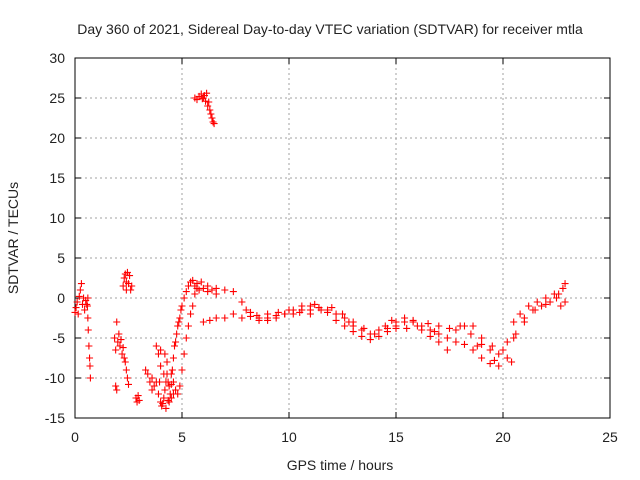  What do you see at coordinates (396, 437) in the screenshot?
I see `x-tick-label: 15` at bounding box center [396, 437].